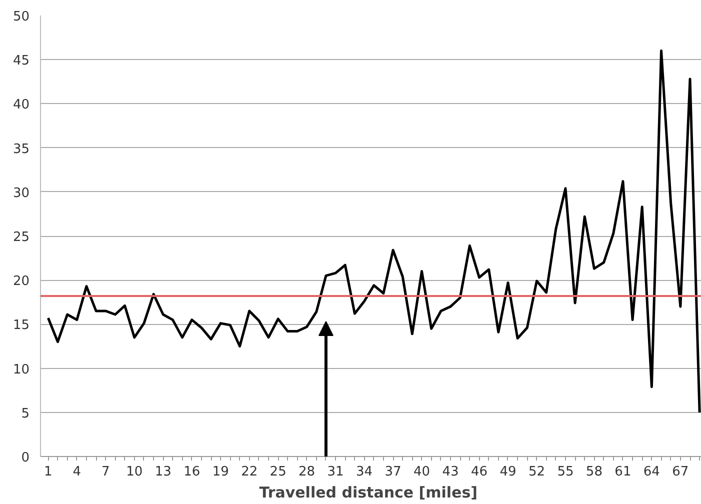  Describe the element at coordinates (537, 472) in the screenshot. I see `x-tick-label: 52` at that location.